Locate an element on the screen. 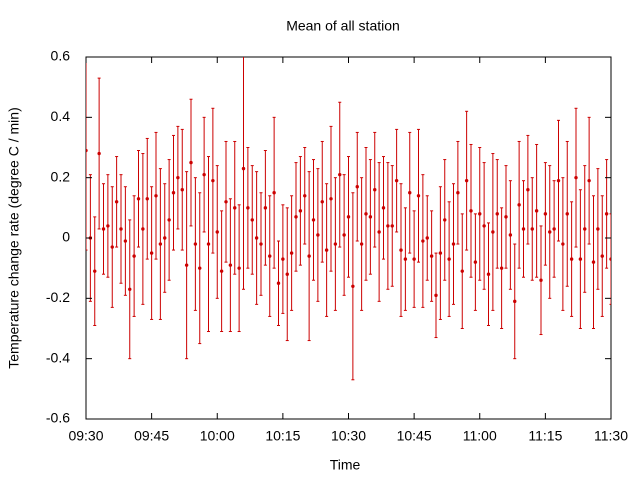 This screenshot has height=480, width=640. y-tick-label: -0.6 is located at coordinates (58, 418).